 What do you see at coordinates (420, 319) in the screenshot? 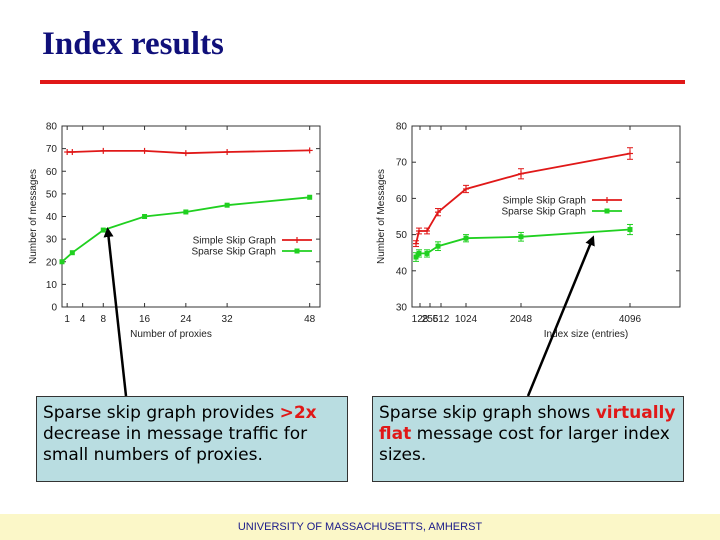
I see `x-tick-label: 128` at bounding box center [420, 319].